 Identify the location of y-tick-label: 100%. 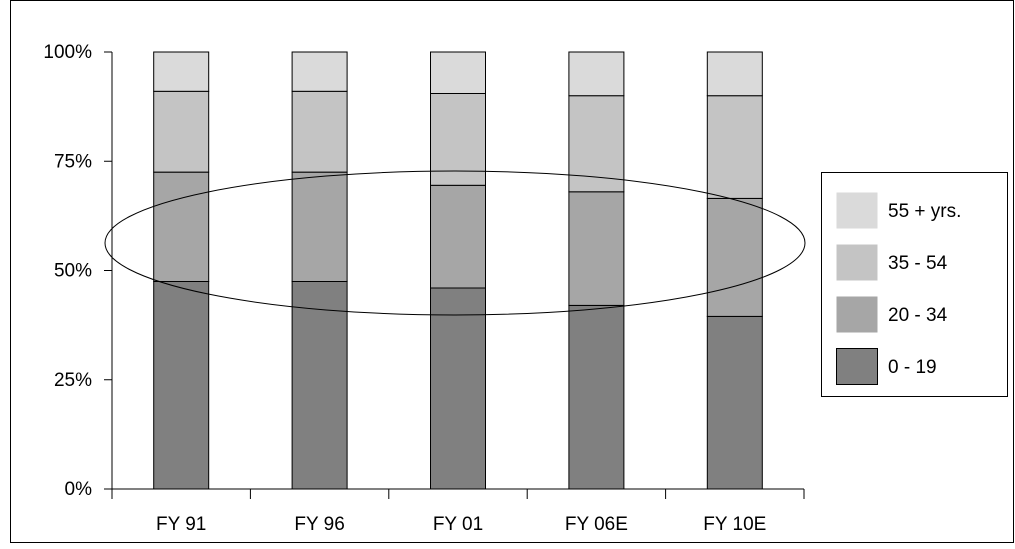
(67, 52).